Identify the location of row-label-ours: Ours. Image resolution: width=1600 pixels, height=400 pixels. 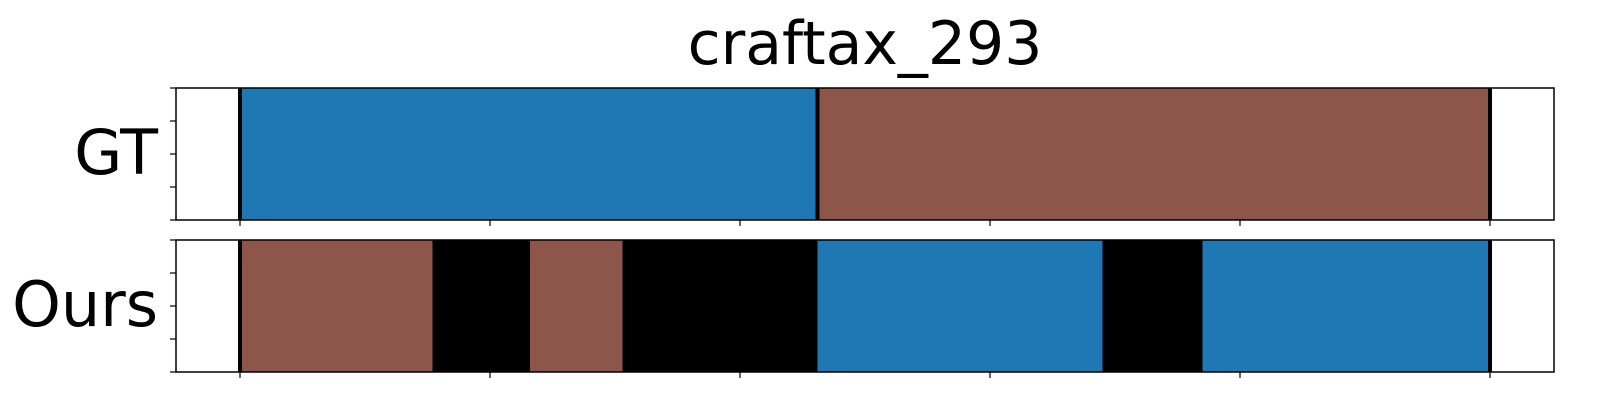
(85, 304).